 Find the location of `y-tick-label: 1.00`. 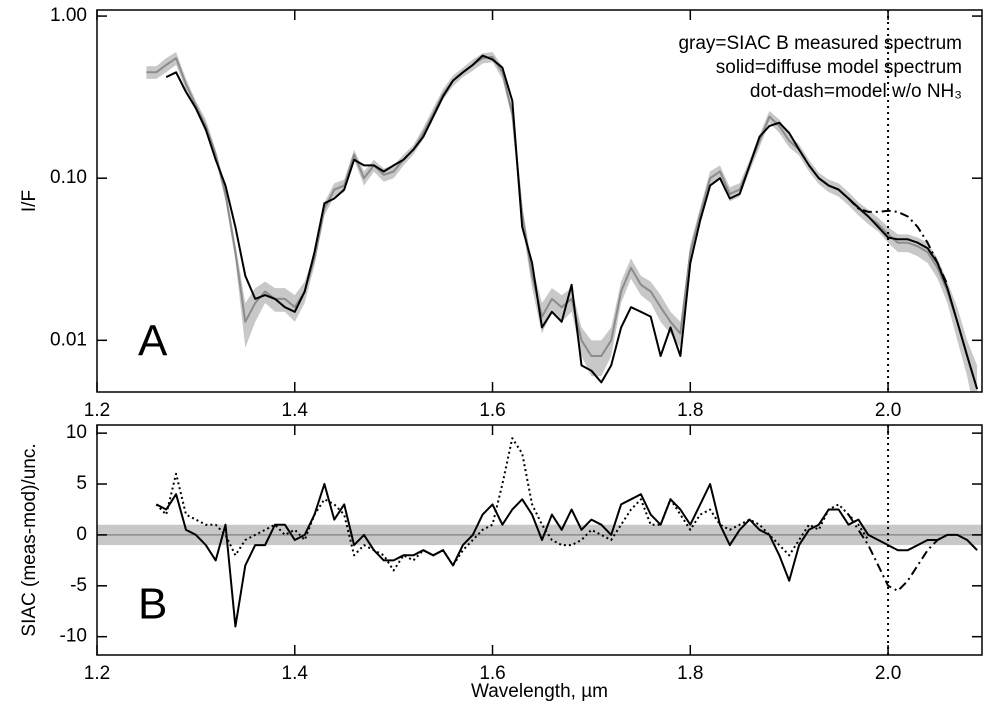

y-tick-label: 1.00 is located at coordinates (68, 15).